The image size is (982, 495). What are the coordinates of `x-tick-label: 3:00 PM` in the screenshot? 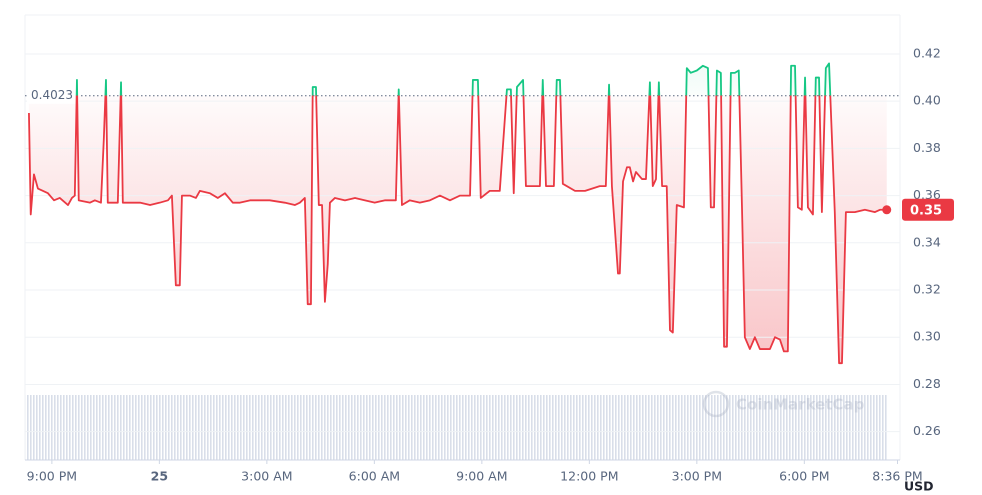 It's located at (697, 476).